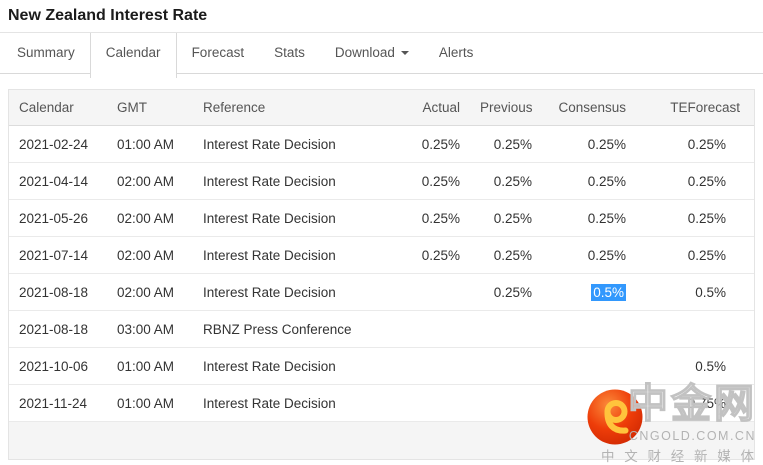 Image resolution: width=763 pixels, height=465 pixels. What do you see at coordinates (381, 16) in the screenshot?
I see `page-header: New Zealand Interest Rate` at bounding box center [381, 16].